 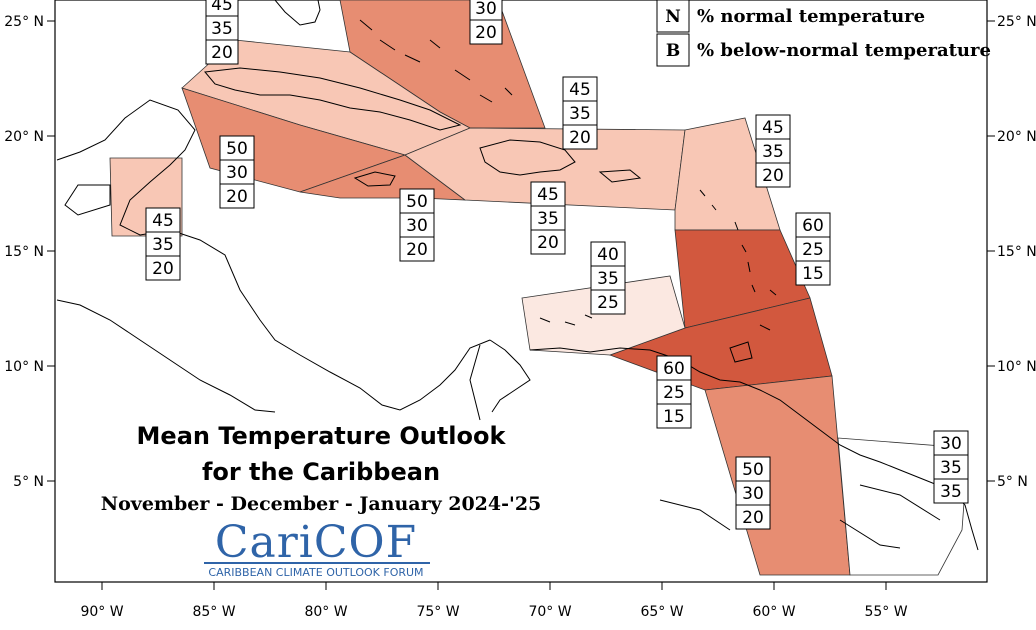 What do you see at coordinates (222, 7) in the screenshot?
I see `prob-value-cuba-west: 45` at bounding box center [222, 7].